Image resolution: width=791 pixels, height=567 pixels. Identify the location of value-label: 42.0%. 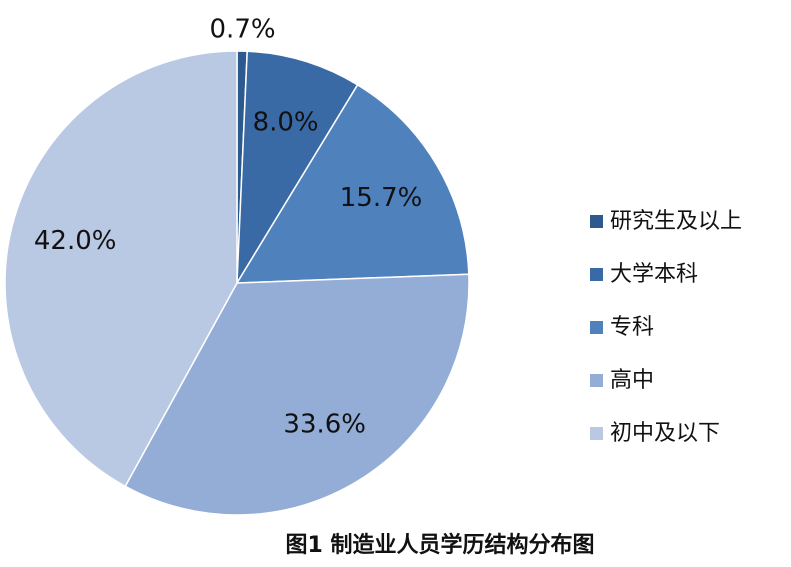
(75, 241).